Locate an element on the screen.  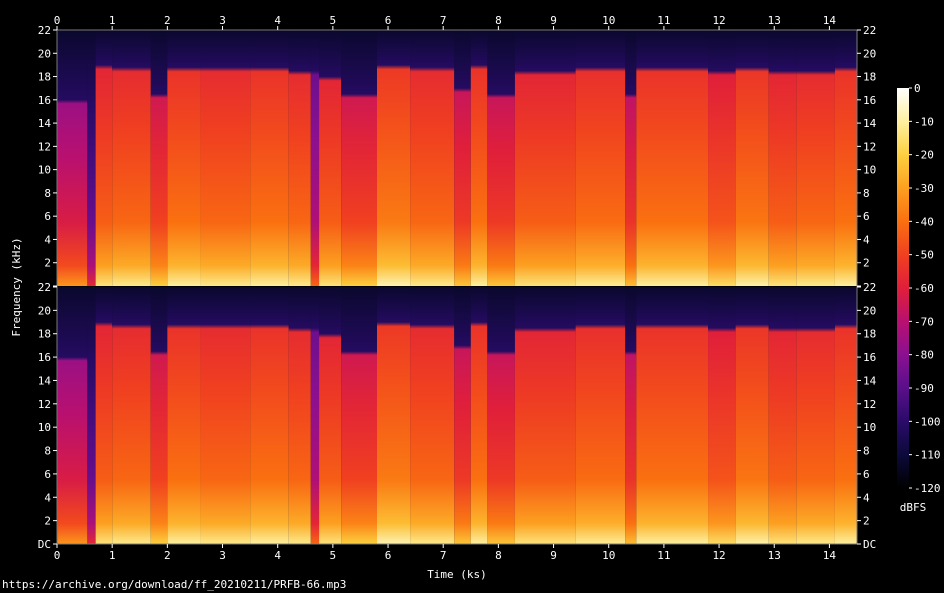
colorbar-tick-label: -30 is located at coordinates (924, 188).